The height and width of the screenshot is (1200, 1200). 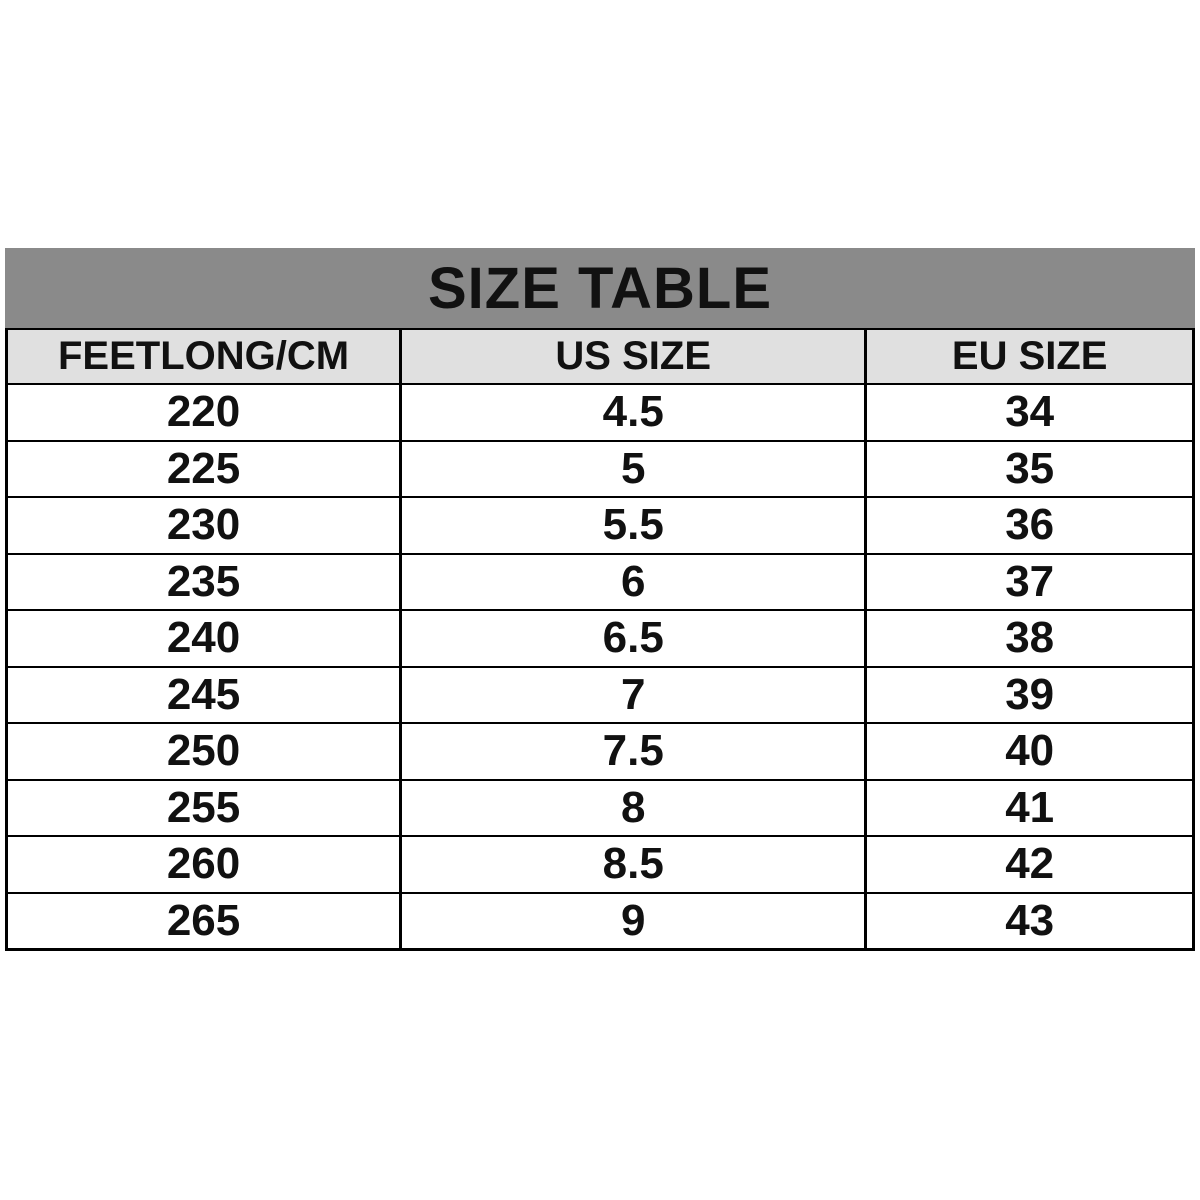 What do you see at coordinates (203, 412) in the screenshot?
I see `table-cell-feetlong-cm: 220` at bounding box center [203, 412].